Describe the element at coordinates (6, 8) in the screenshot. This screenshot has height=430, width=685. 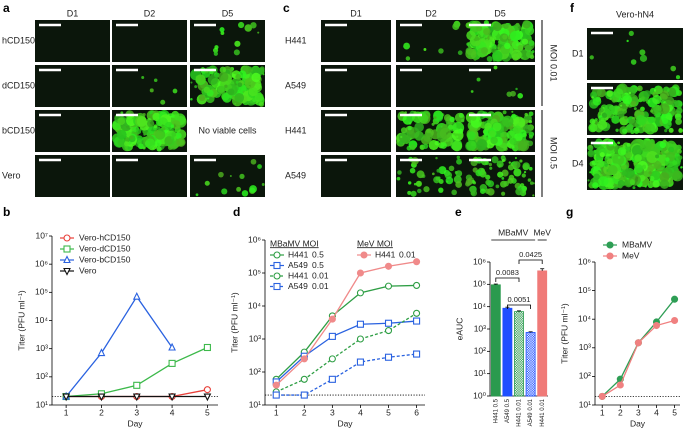
I see `panel-letter: a` at that location.